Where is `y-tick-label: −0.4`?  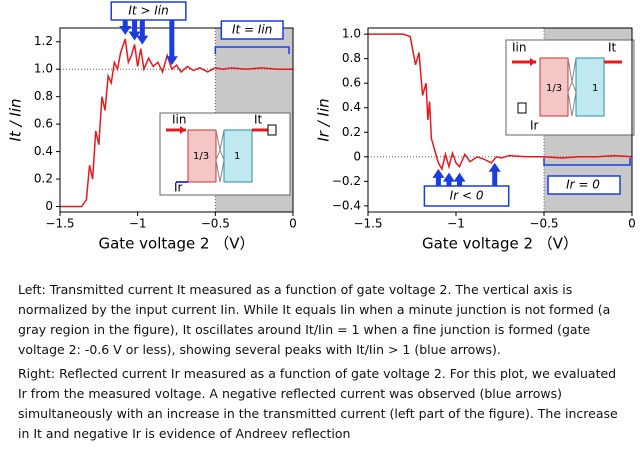
y-tick-label: −0.4 is located at coordinates (346, 205).